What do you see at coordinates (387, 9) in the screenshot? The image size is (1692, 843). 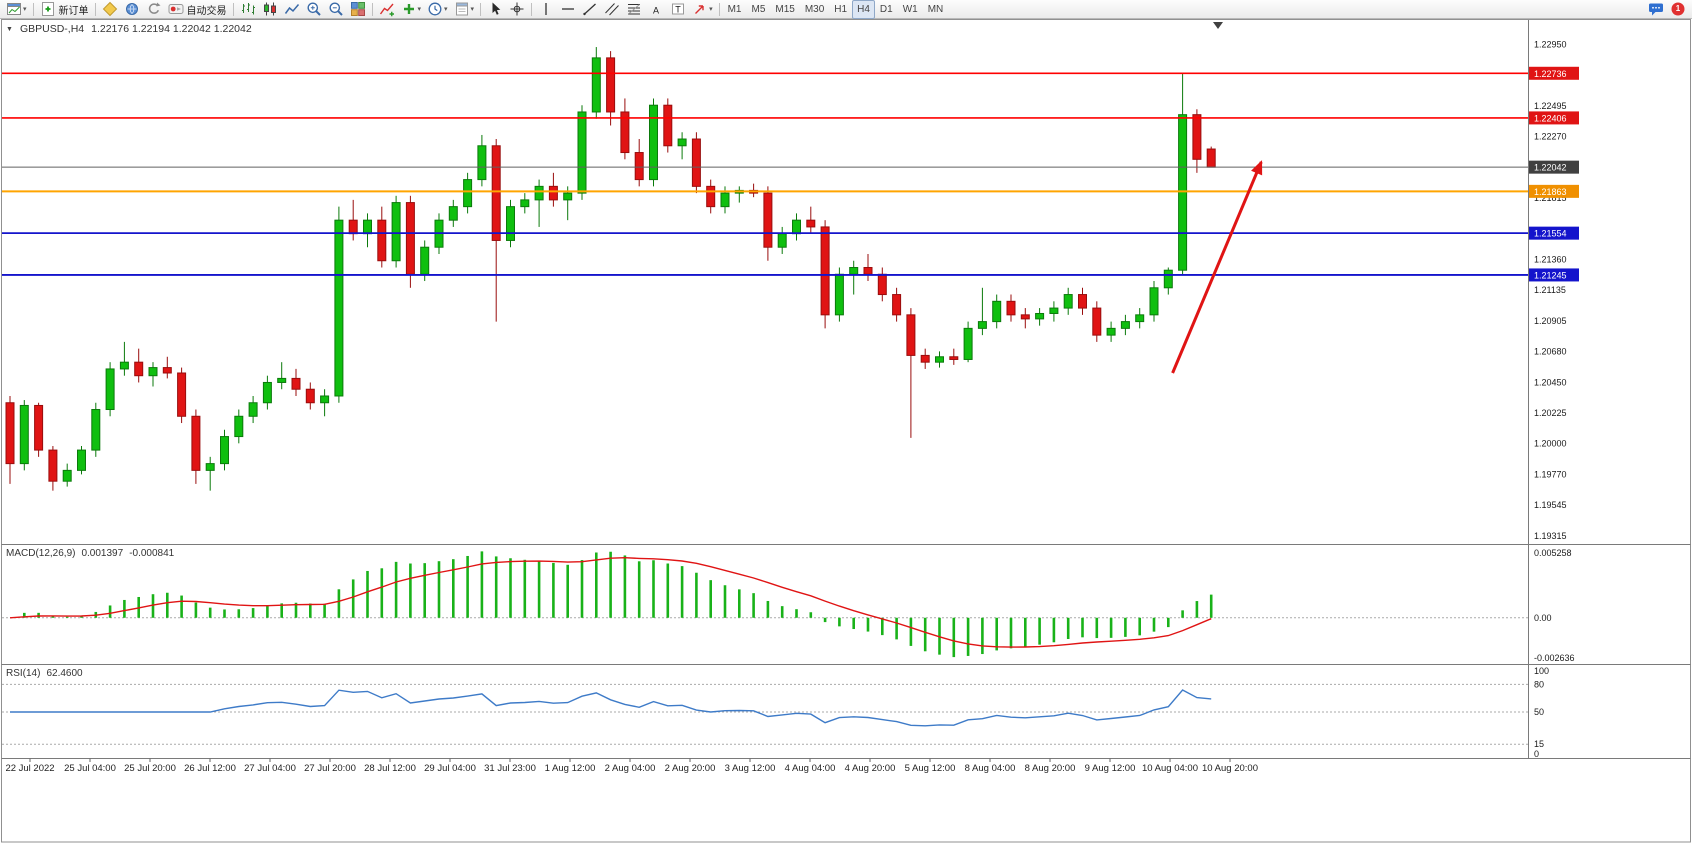 I see `indicators-button` at bounding box center [387, 9].